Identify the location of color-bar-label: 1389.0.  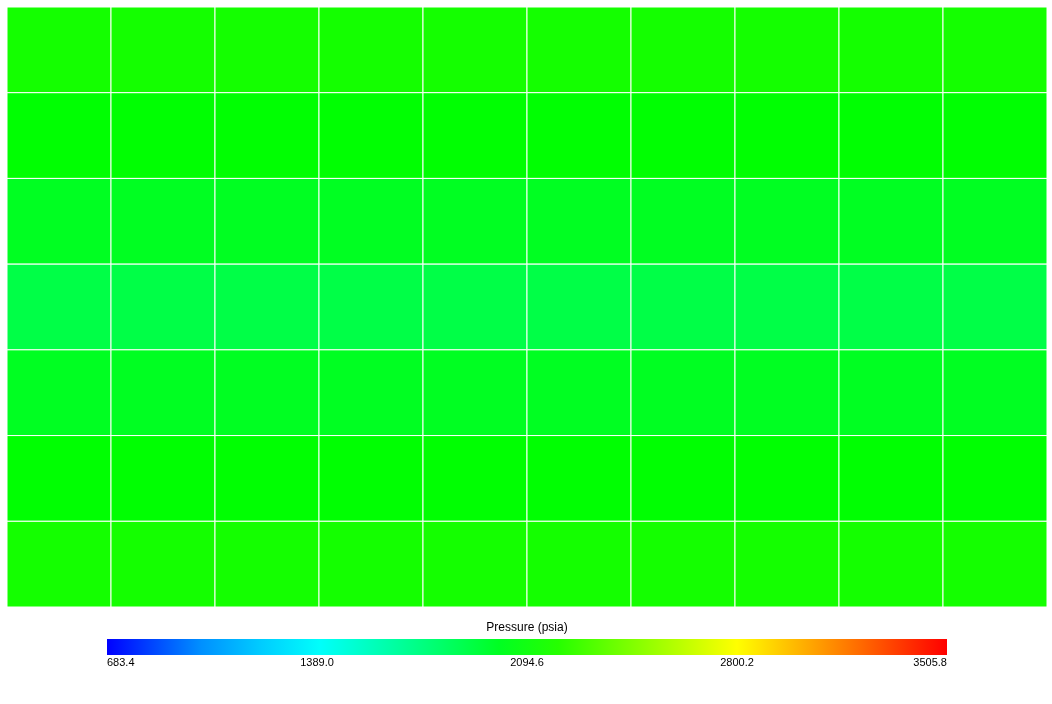
(317, 662).